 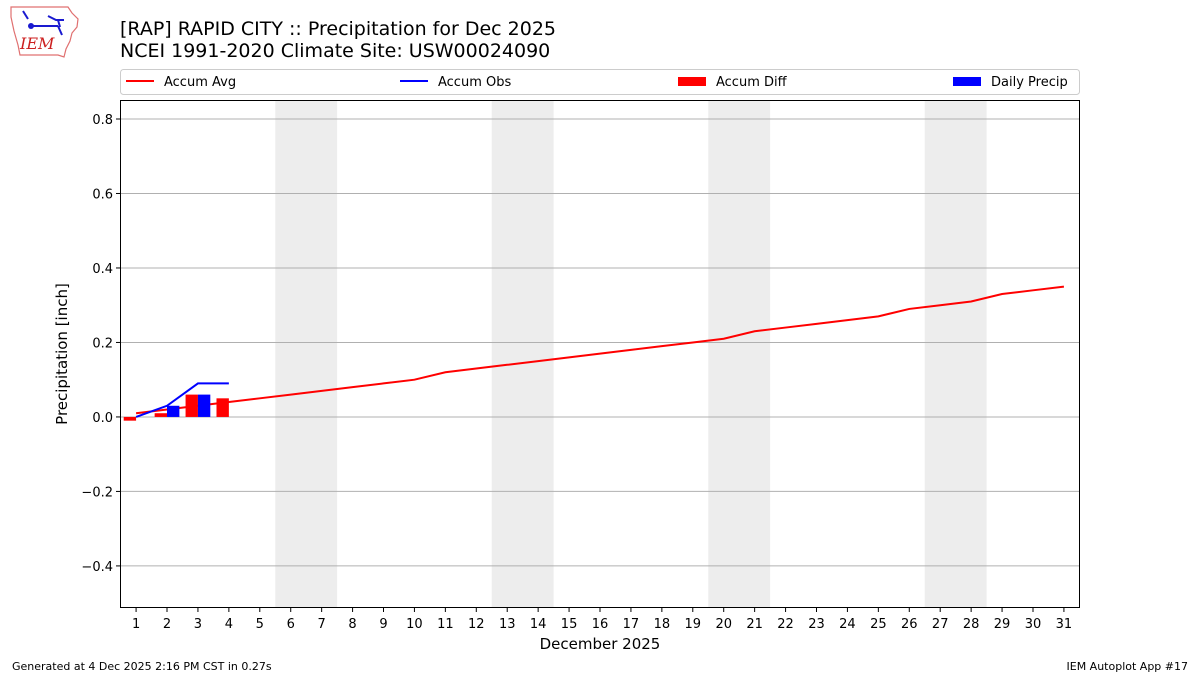 I want to click on x-tick-label: 13, so click(x=507, y=624).